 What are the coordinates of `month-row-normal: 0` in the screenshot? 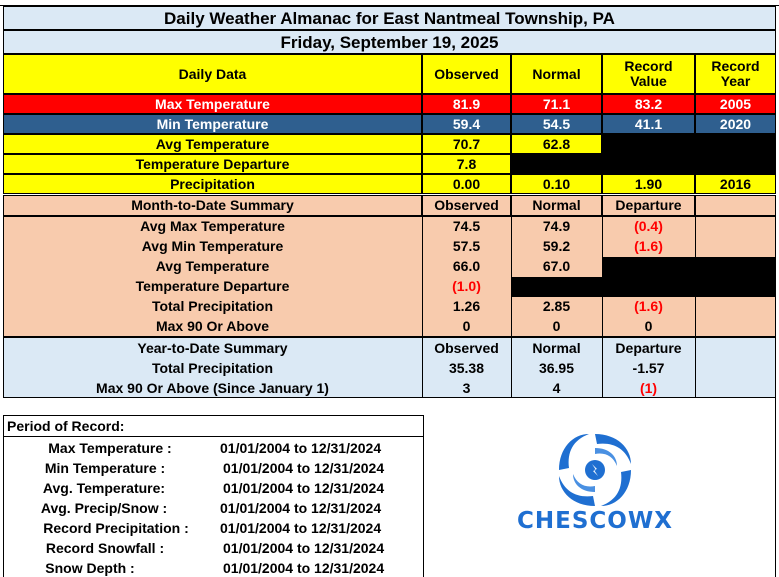 It's located at (556, 326).